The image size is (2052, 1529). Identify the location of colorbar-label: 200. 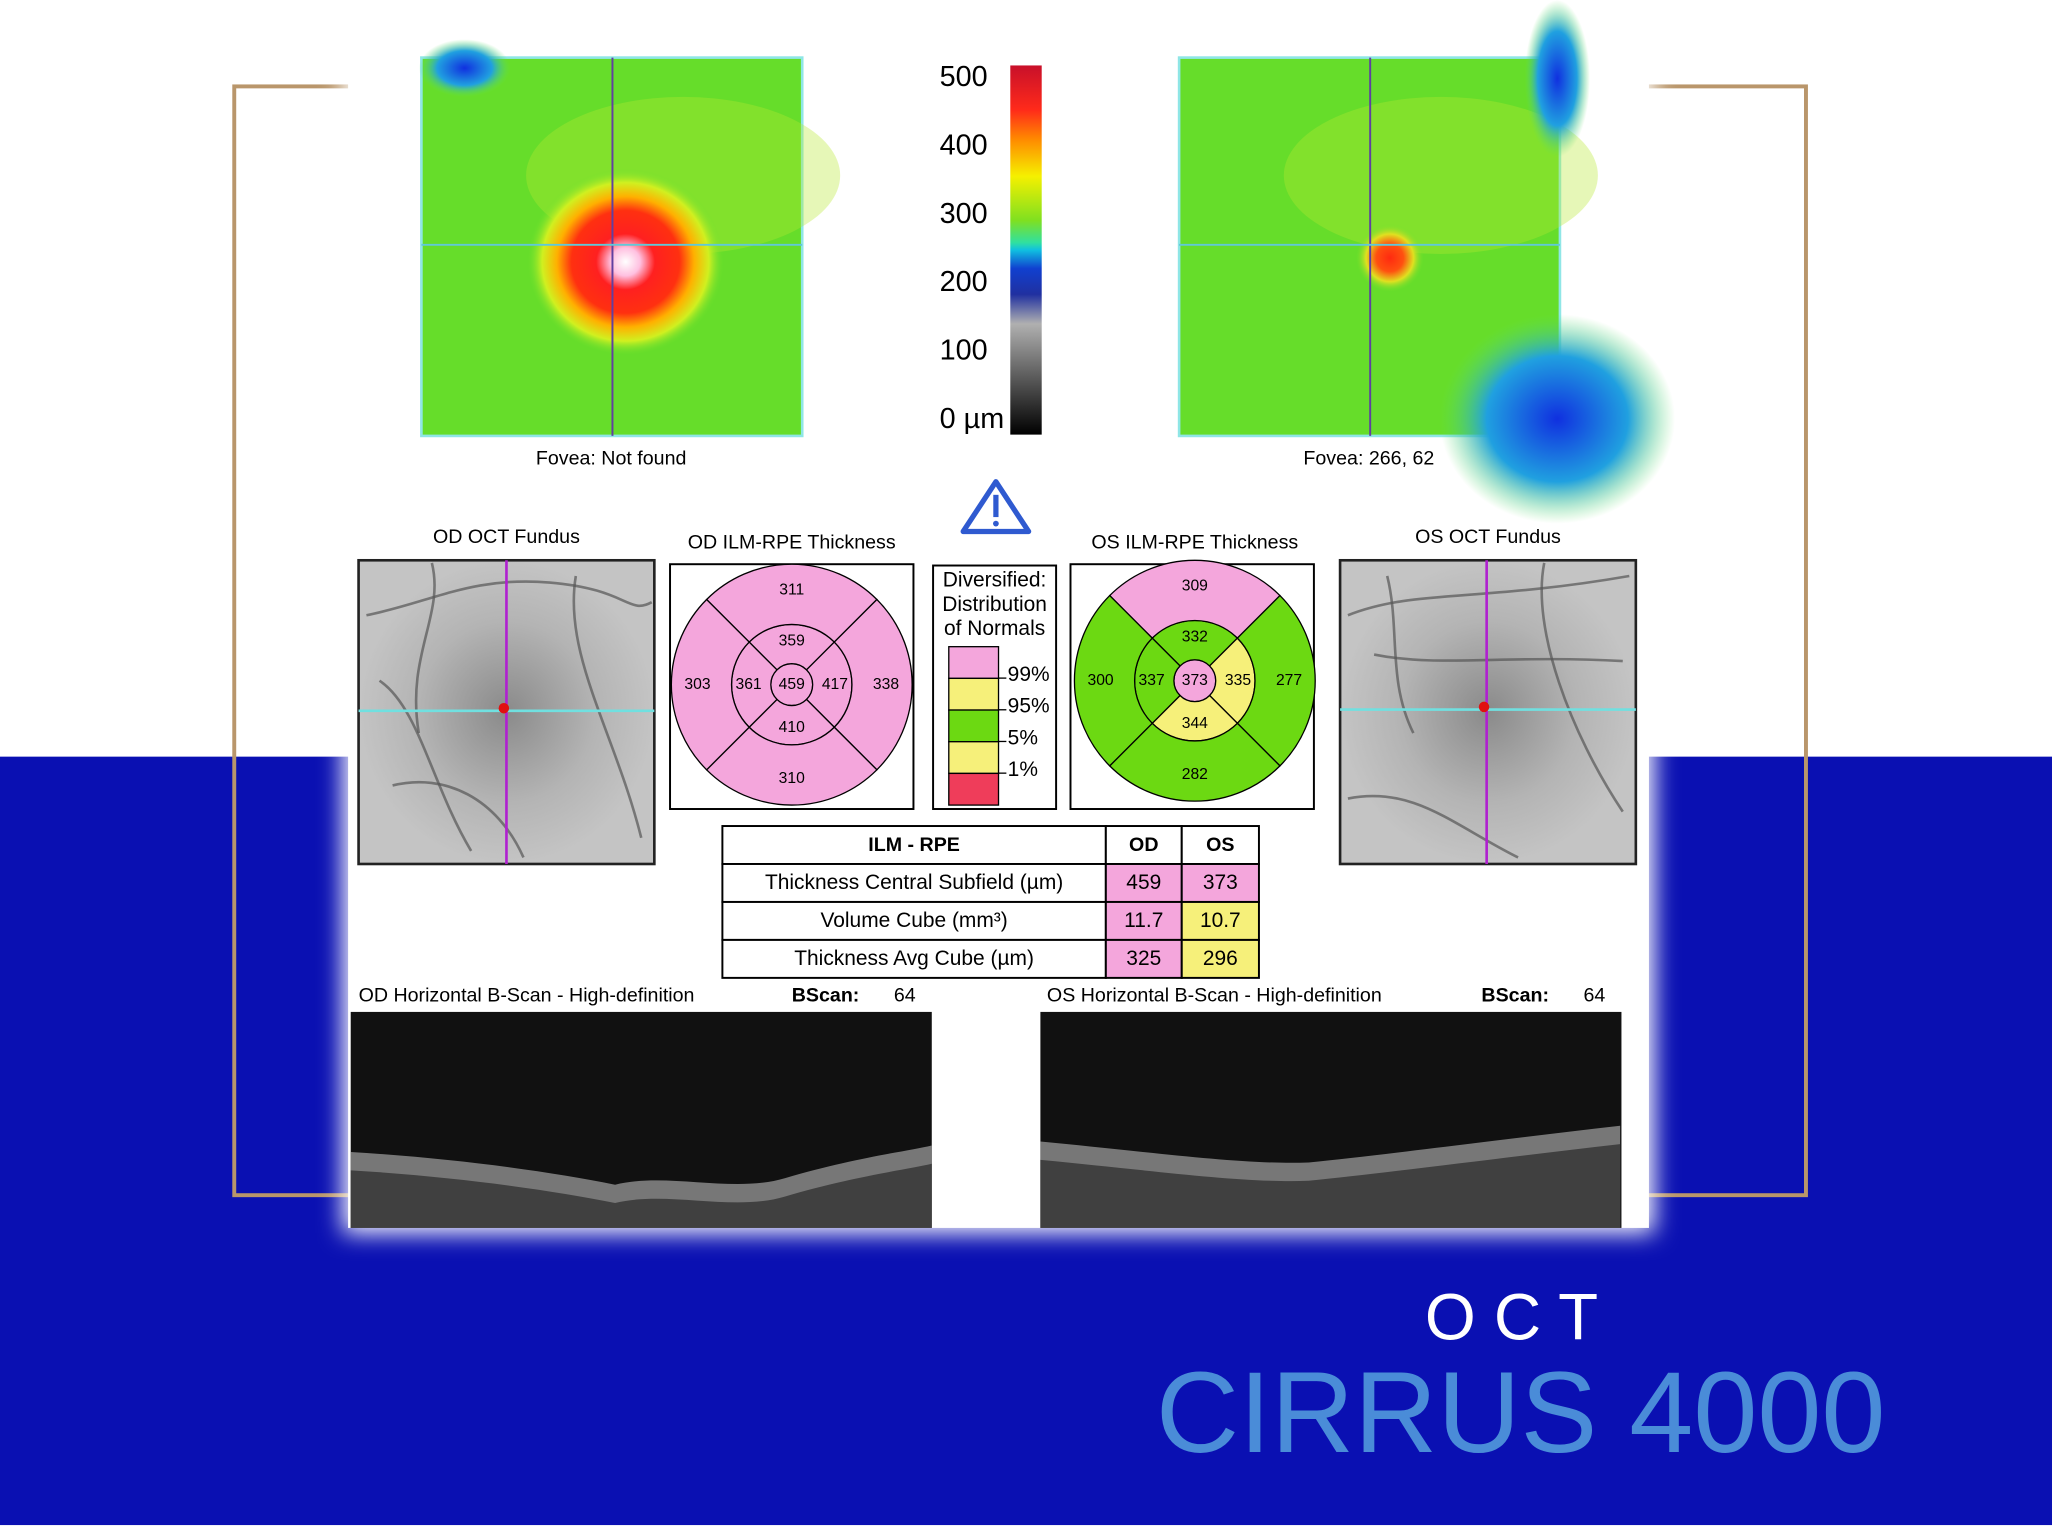
(964, 282).